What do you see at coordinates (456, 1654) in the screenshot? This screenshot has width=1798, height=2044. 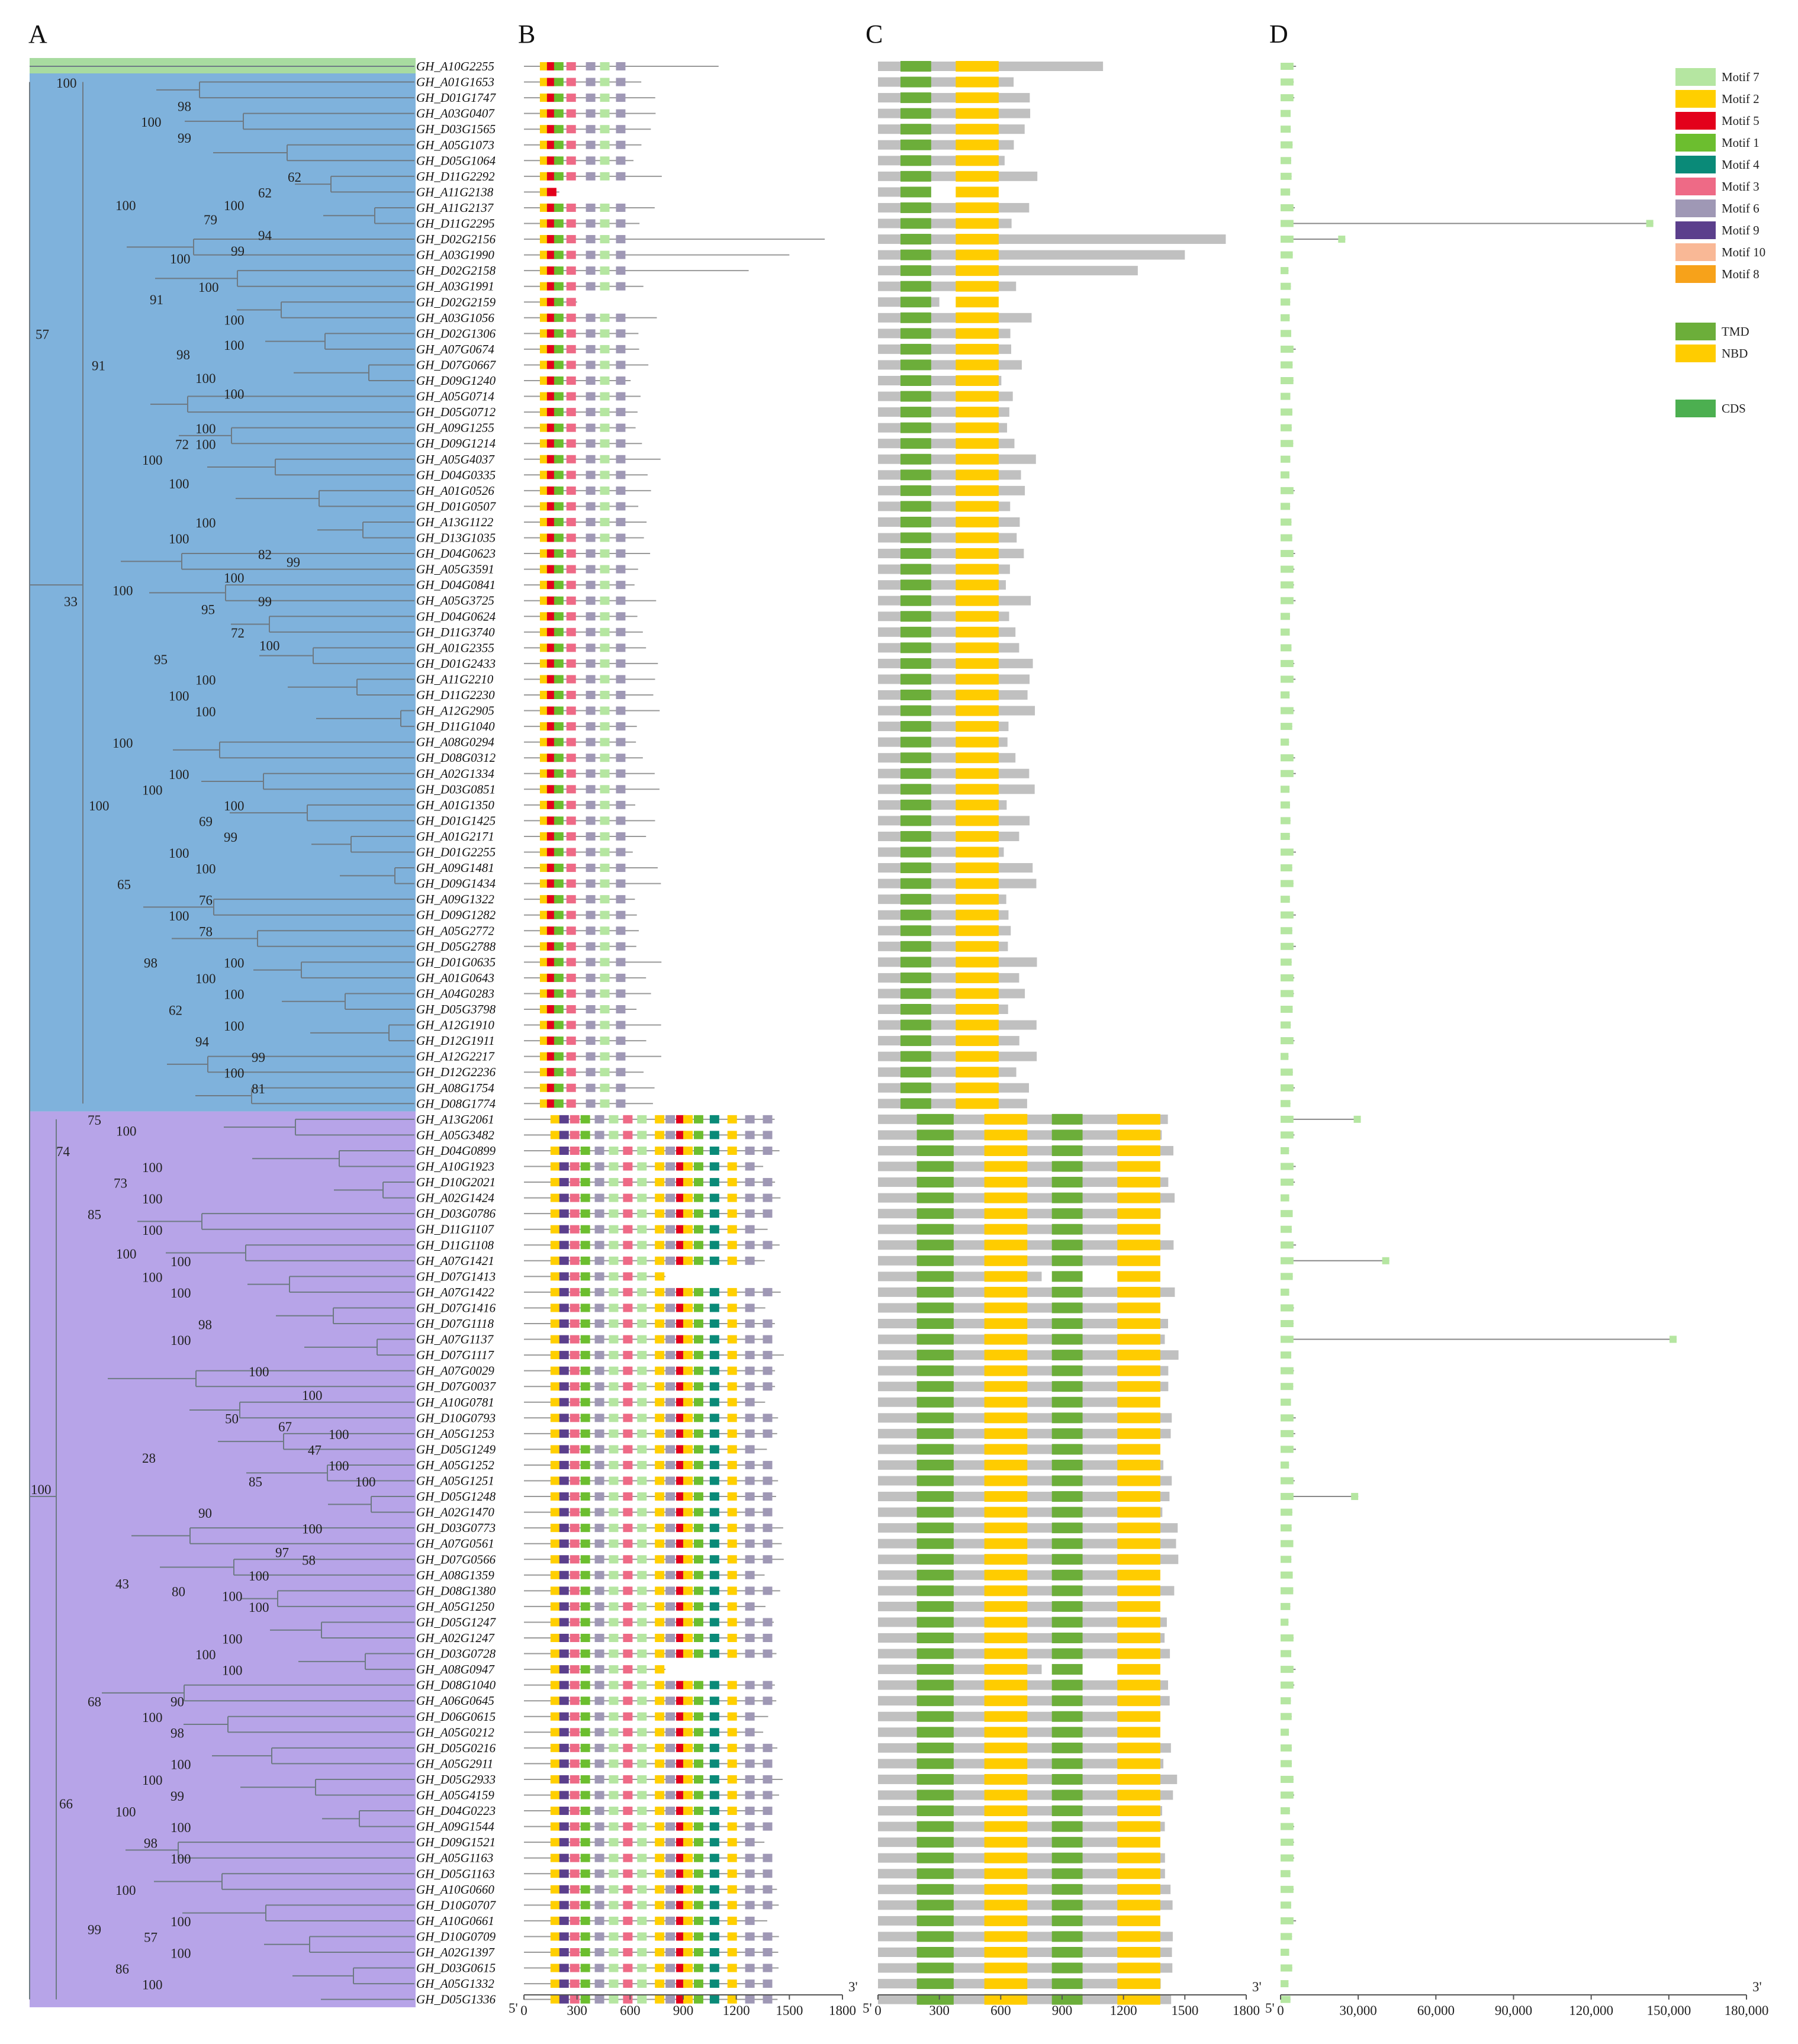 I see `gene-label: GH_D03G0728` at bounding box center [456, 1654].